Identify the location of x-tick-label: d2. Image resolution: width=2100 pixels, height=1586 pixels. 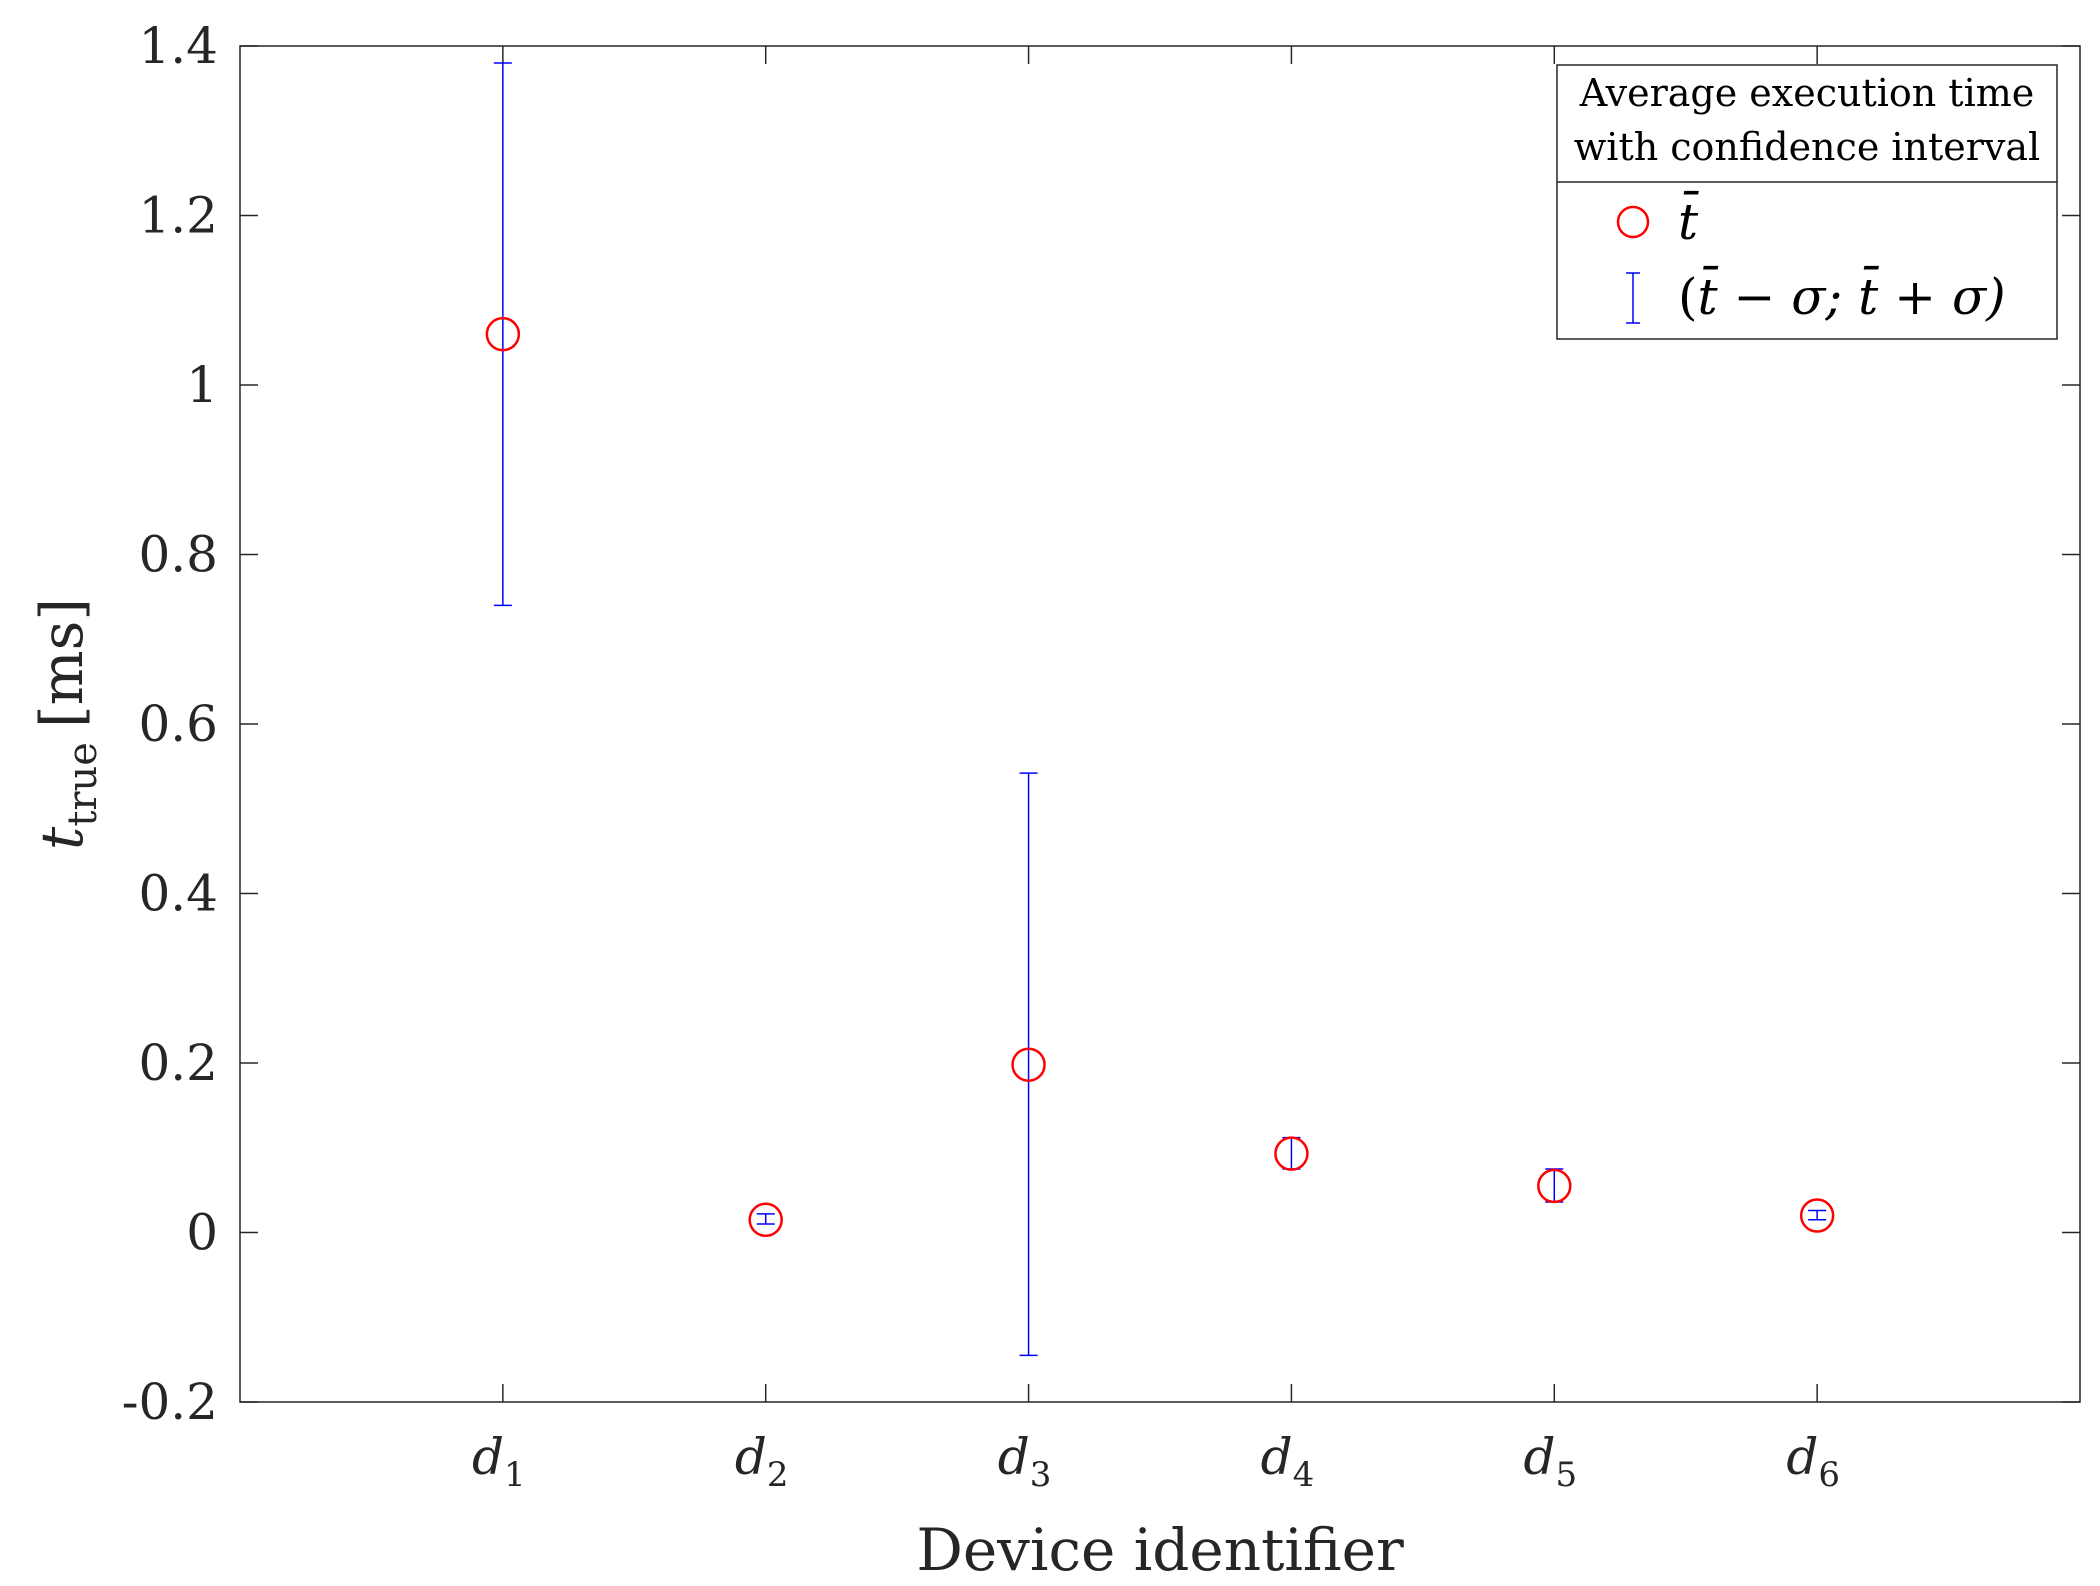
(762, 1461).